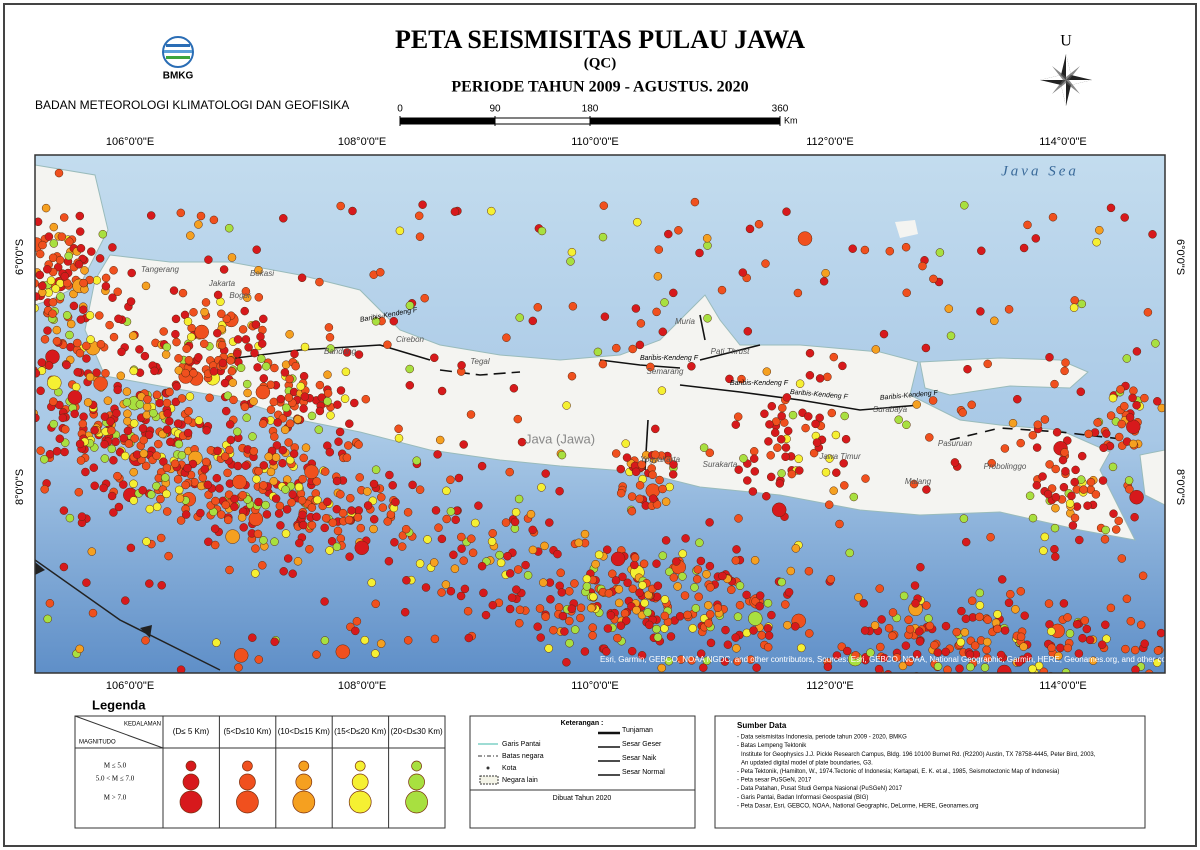 This screenshot has width=1200, height=850. What do you see at coordinates (685, 121) in the screenshot?
I see `scale-segment` at bounding box center [685, 121].